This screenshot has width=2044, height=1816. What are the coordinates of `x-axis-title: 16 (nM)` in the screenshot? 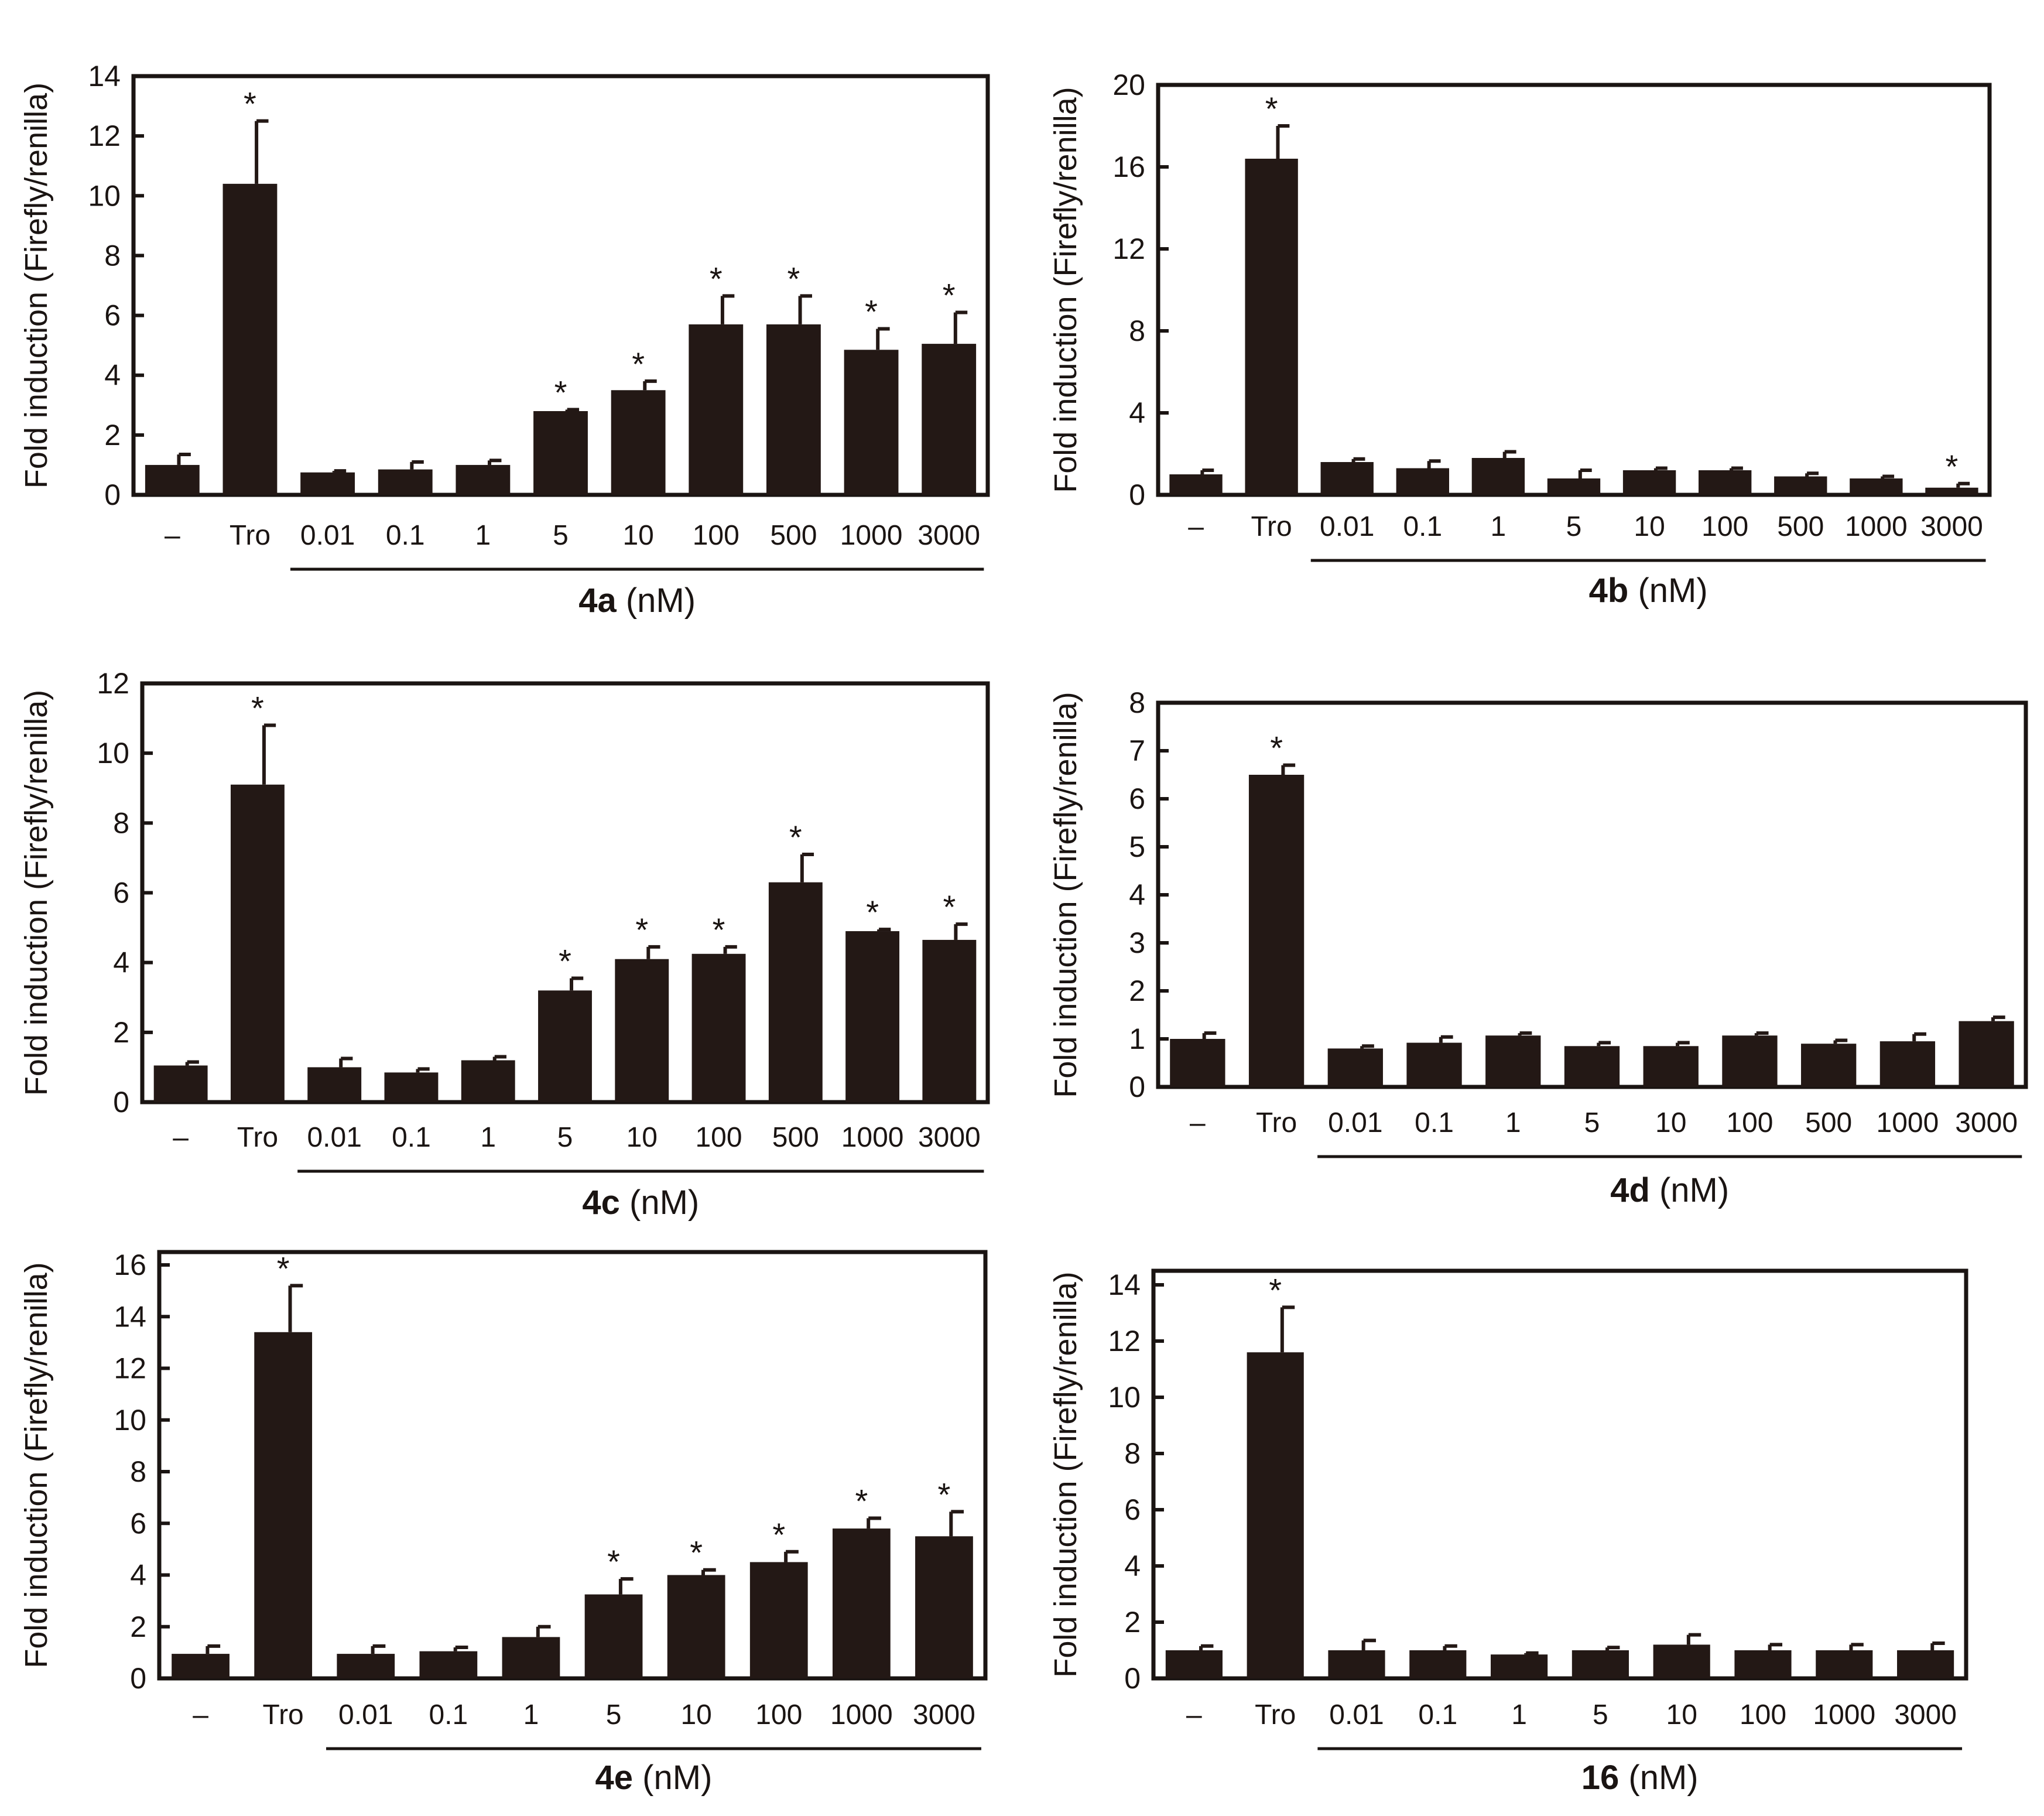 It's located at (1640, 1778).